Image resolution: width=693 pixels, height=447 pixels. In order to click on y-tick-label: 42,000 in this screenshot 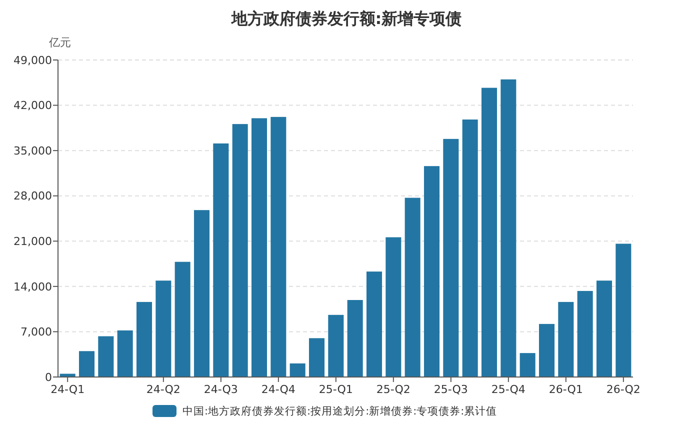, I will do `click(33, 105)`.